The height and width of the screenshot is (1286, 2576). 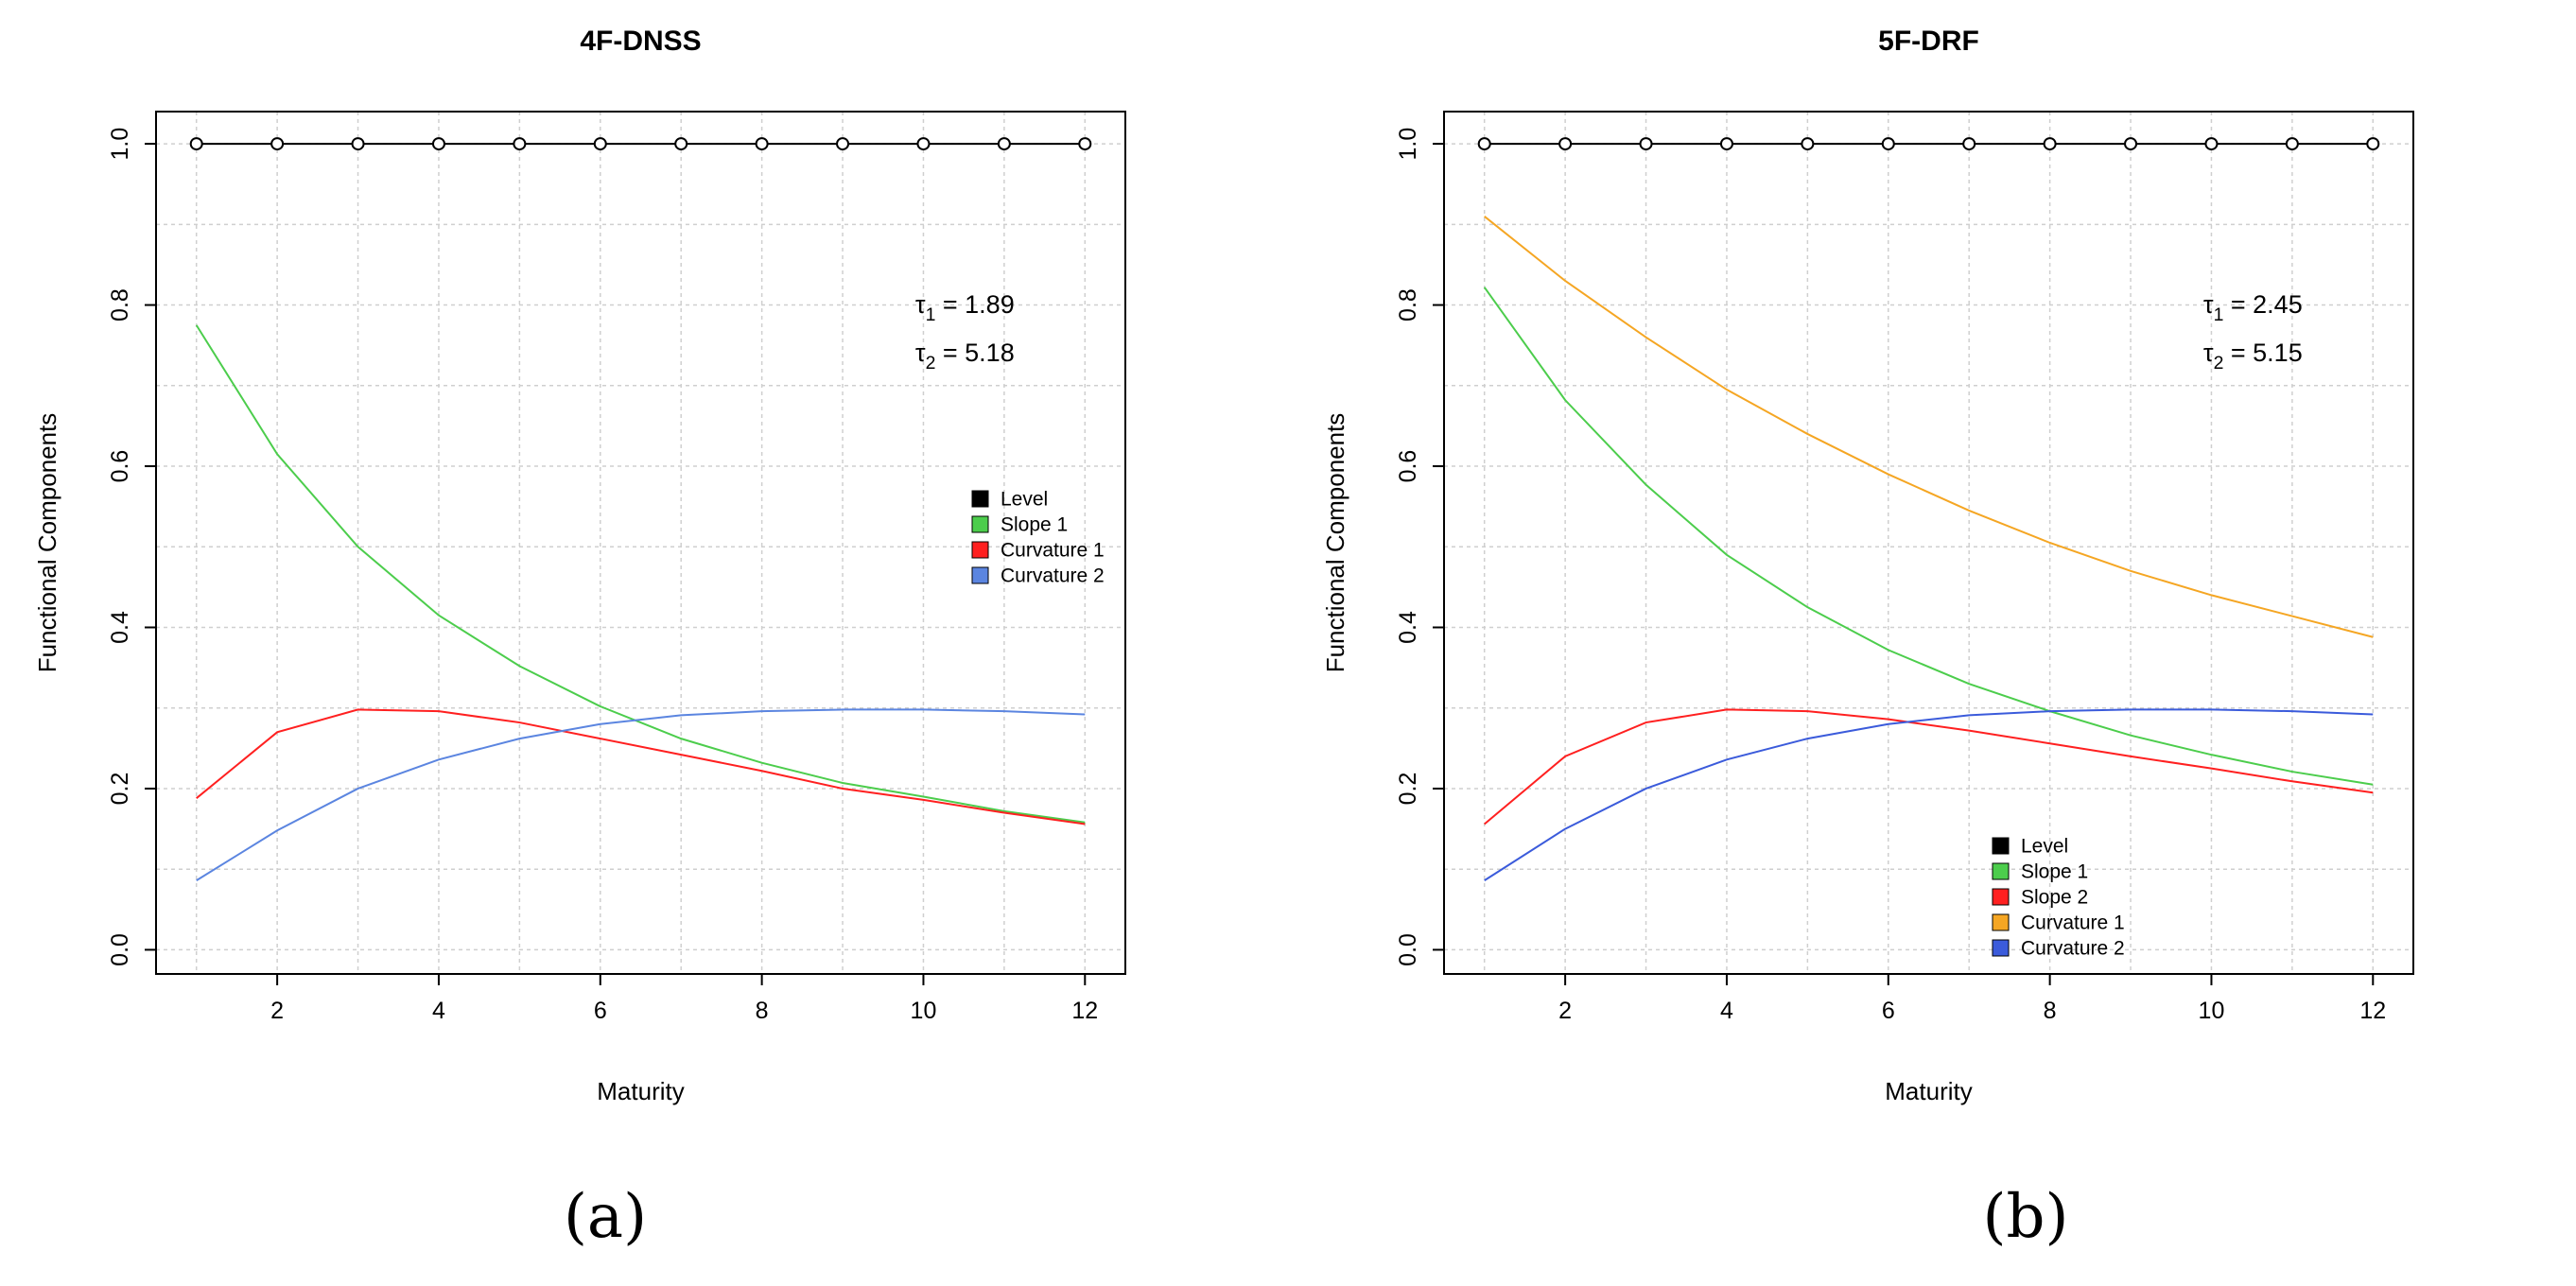 I want to click on panel-label-a: (a), so click(x=605, y=1217).